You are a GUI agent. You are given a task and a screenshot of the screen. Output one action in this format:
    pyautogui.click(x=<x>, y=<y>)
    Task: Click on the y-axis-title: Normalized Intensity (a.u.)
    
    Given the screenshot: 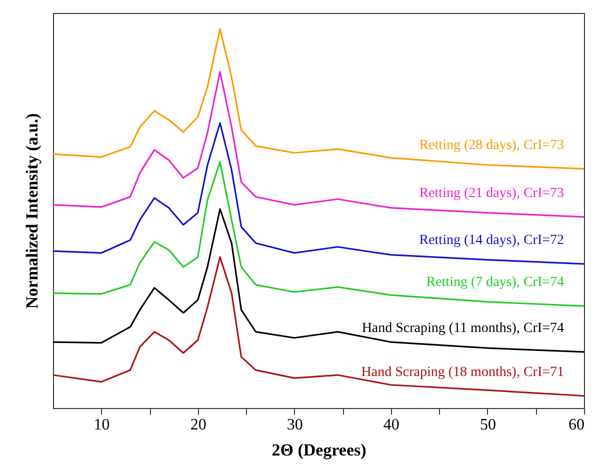 What is the action you would take?
    pyautogui.click(x=32, y=211)
    